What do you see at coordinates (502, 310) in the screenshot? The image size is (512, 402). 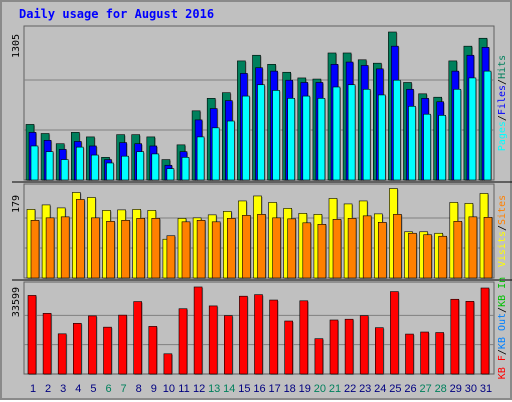 I see `kbytes-legend-item: /` at bounding box center [502, 310].